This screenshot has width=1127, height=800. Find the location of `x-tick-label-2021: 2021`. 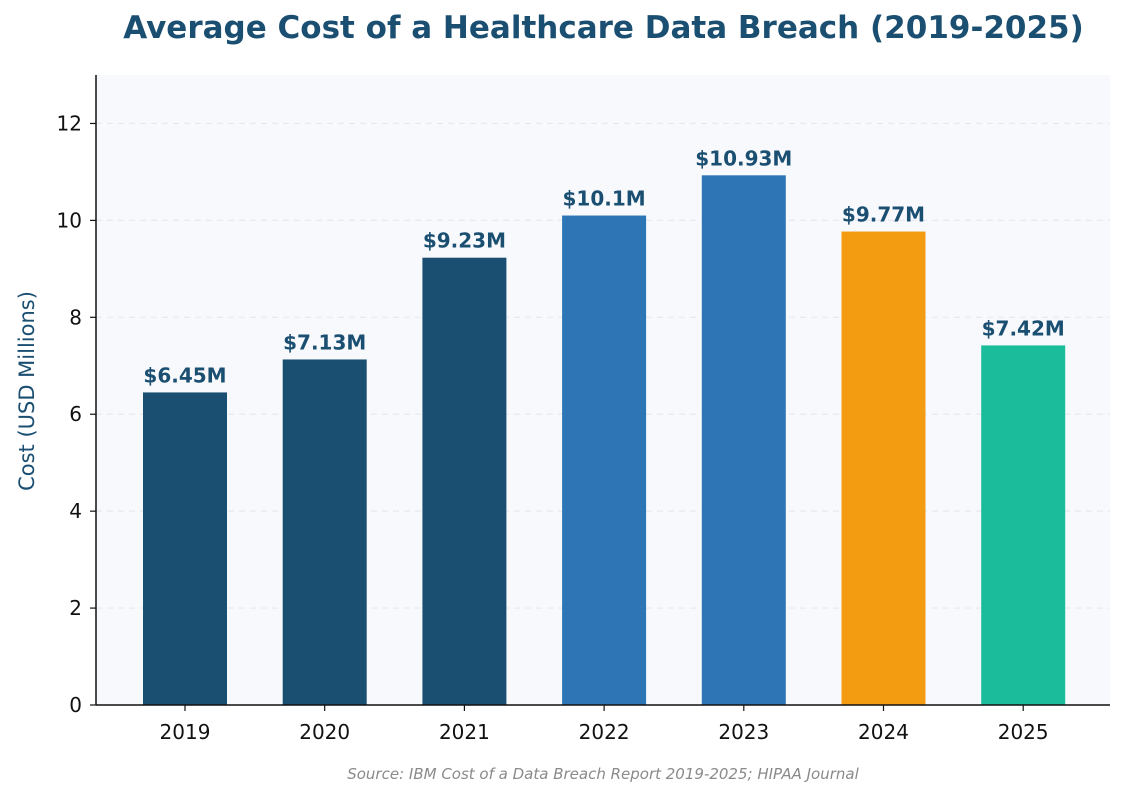

x-tick-label-2021: 2021 is located at coordinates (464, 732).